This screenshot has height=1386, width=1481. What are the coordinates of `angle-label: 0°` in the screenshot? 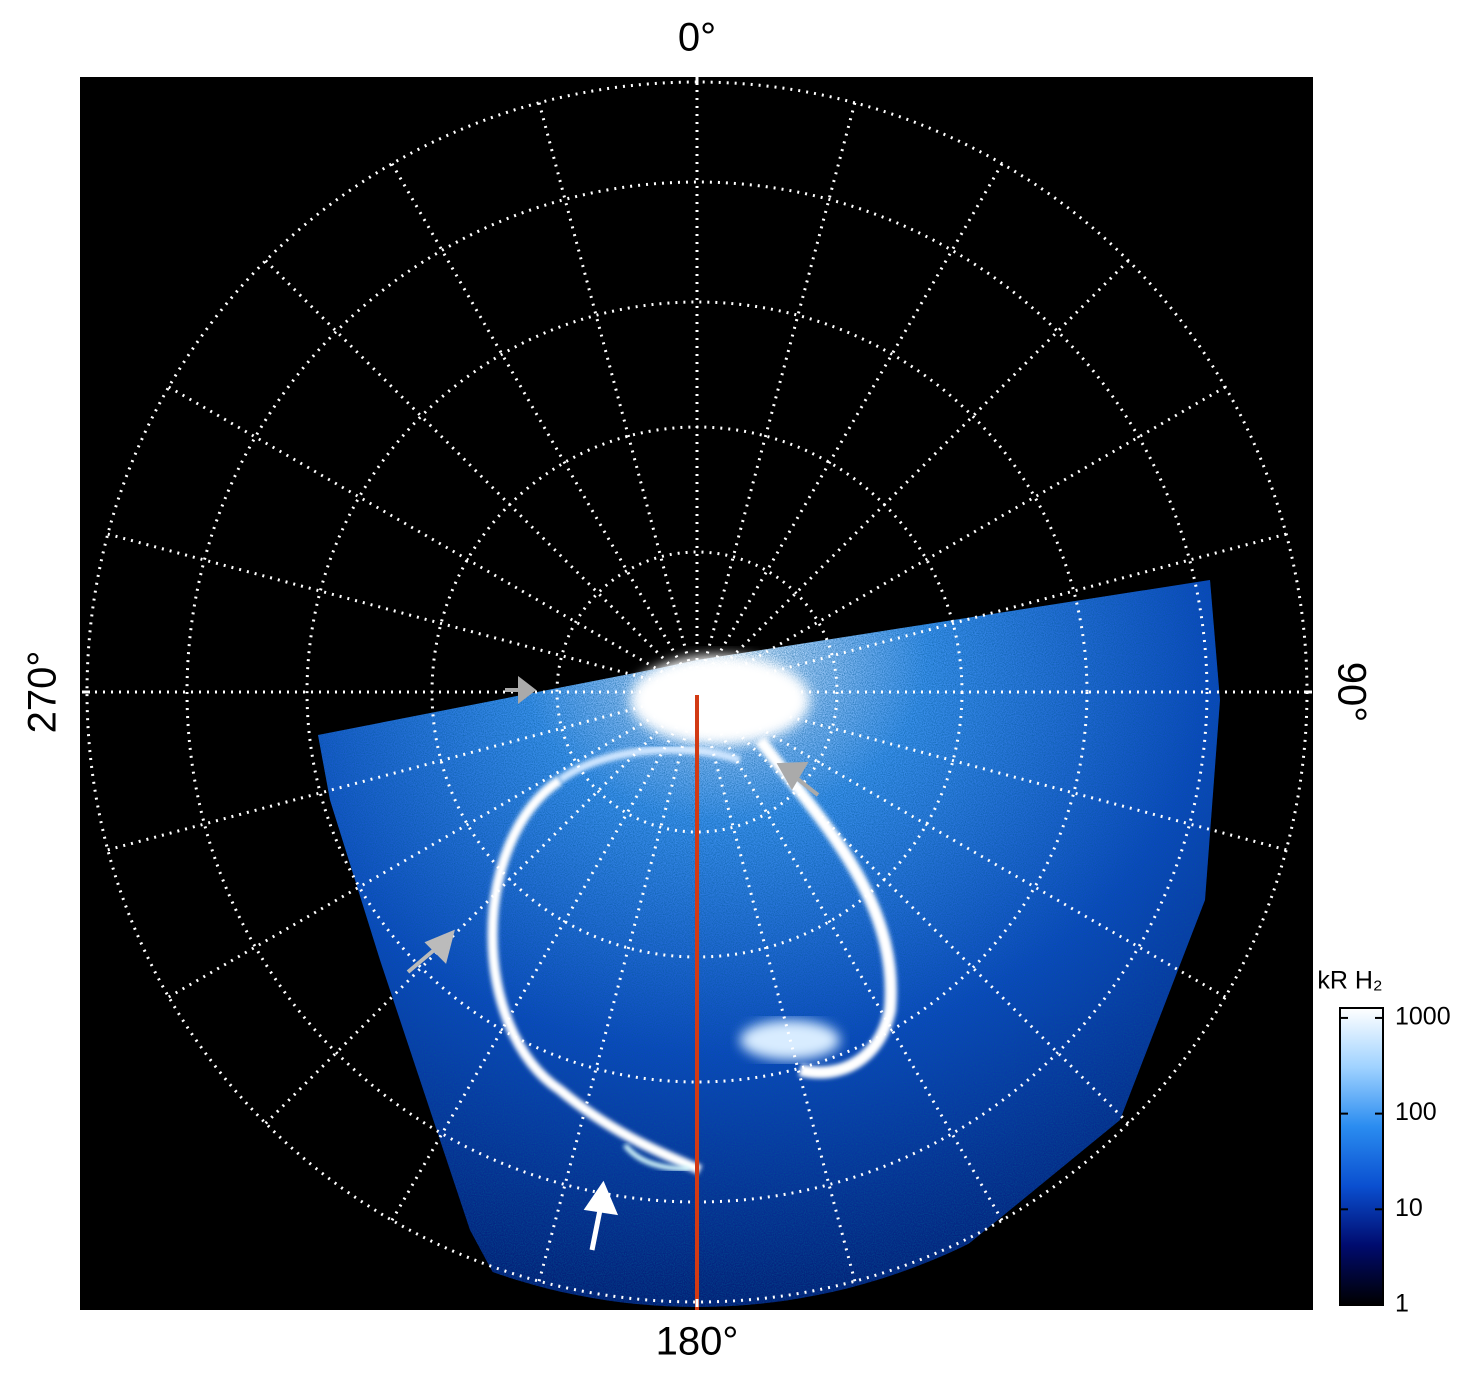 It's located at (697, 38).